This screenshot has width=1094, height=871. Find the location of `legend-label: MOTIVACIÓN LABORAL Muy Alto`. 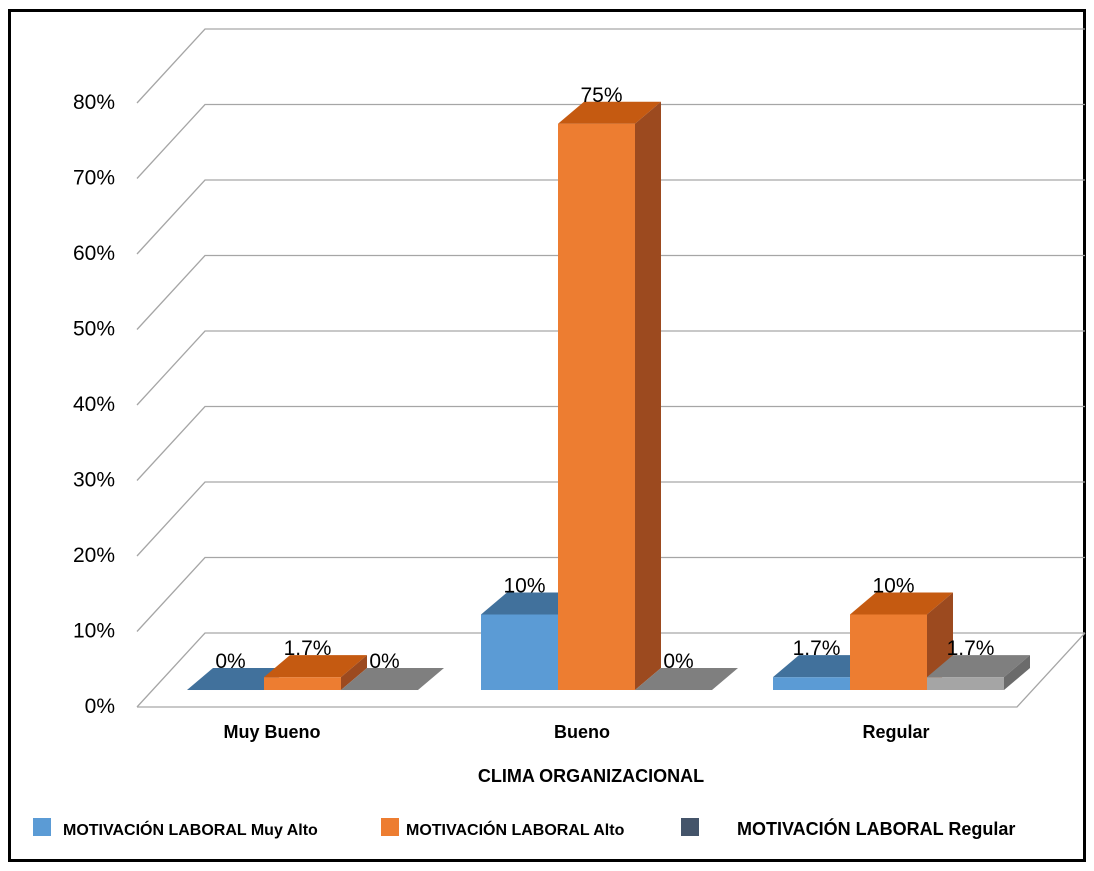

legend-label: MOTIVACIÓN LABORAL Muy Alto is located at coordinates (190, 829).